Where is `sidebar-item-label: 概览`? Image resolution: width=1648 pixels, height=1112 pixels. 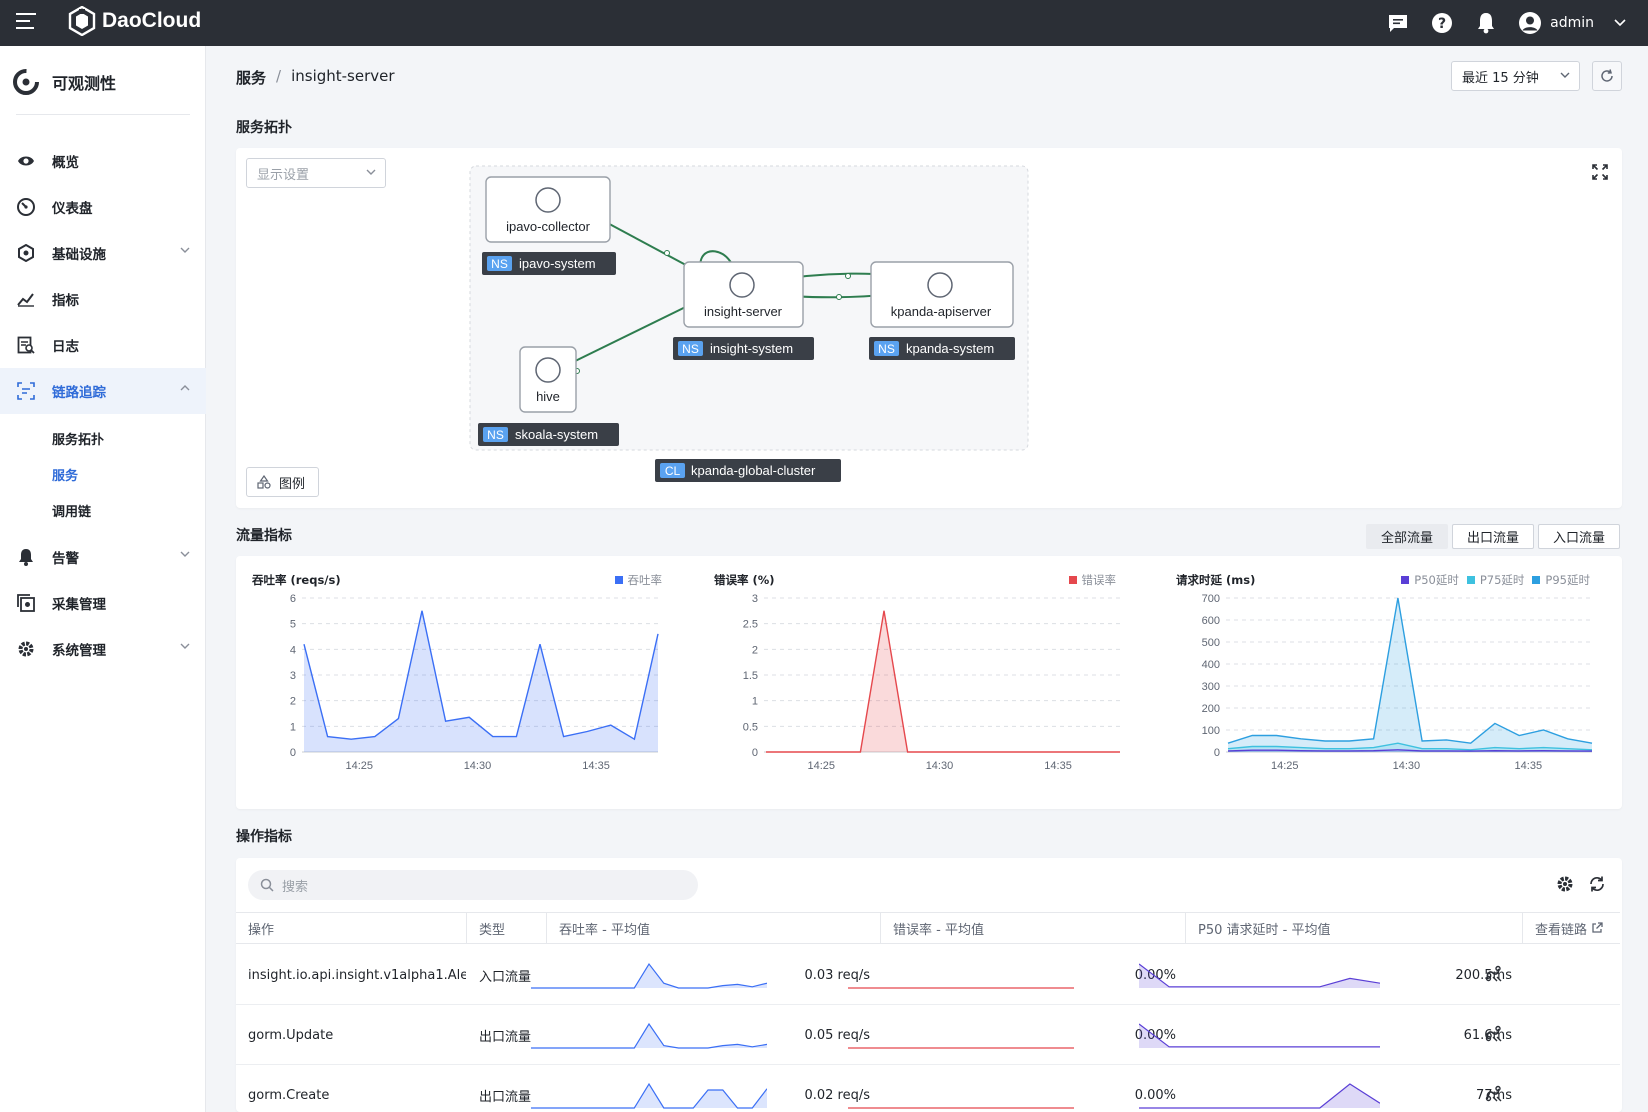
sidebar-item-label: 概览 is located at coordinates (65, 163).